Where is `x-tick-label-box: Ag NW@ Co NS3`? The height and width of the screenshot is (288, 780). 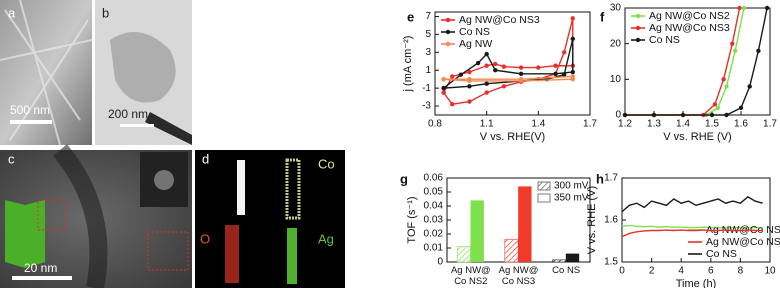 x-tick-label-box: Ag NW@ Co NS3 is located at coordinates (518, 276).